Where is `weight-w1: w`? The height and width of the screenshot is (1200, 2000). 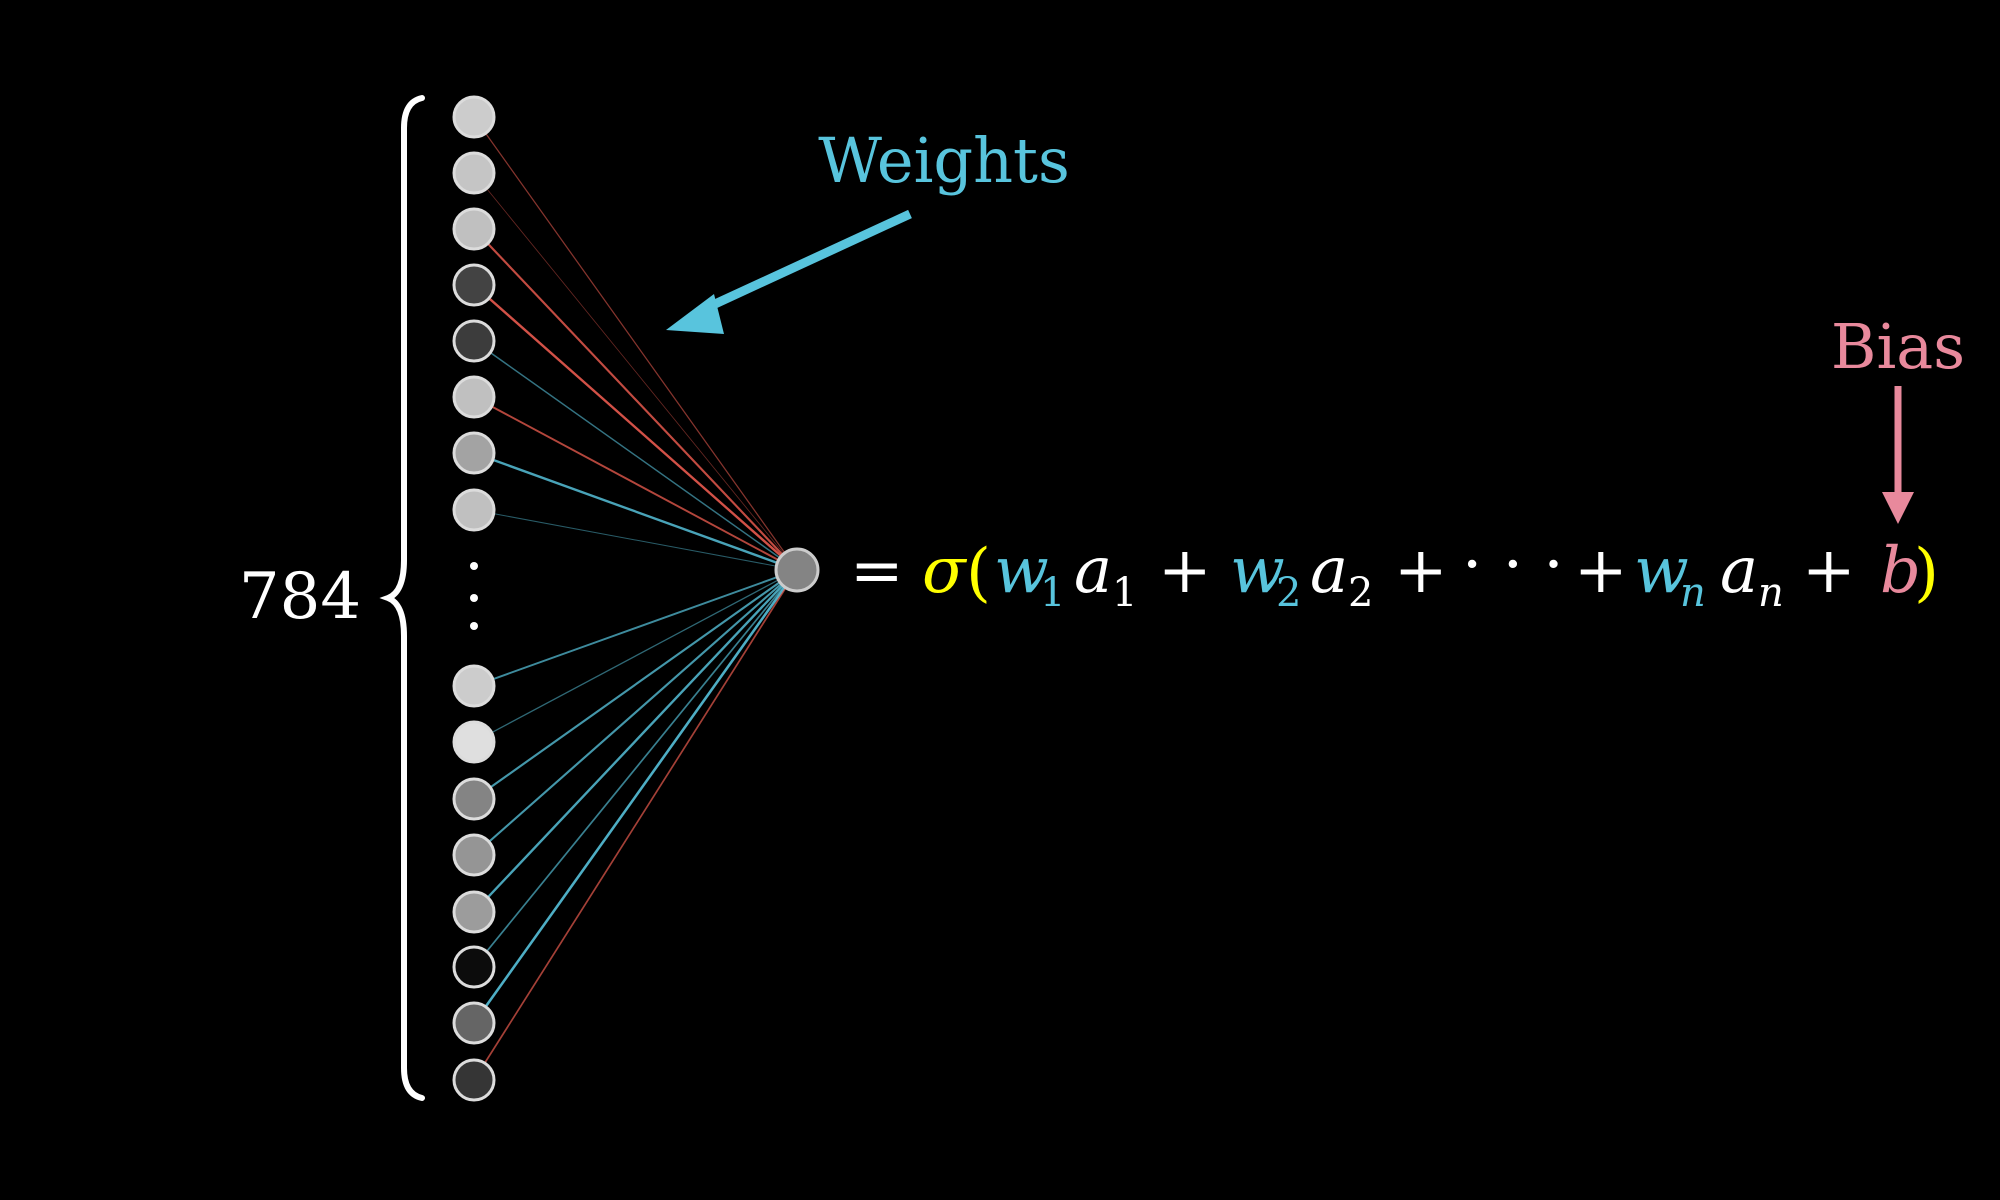 weight-w1: w is located at coordinates (1021, 571).